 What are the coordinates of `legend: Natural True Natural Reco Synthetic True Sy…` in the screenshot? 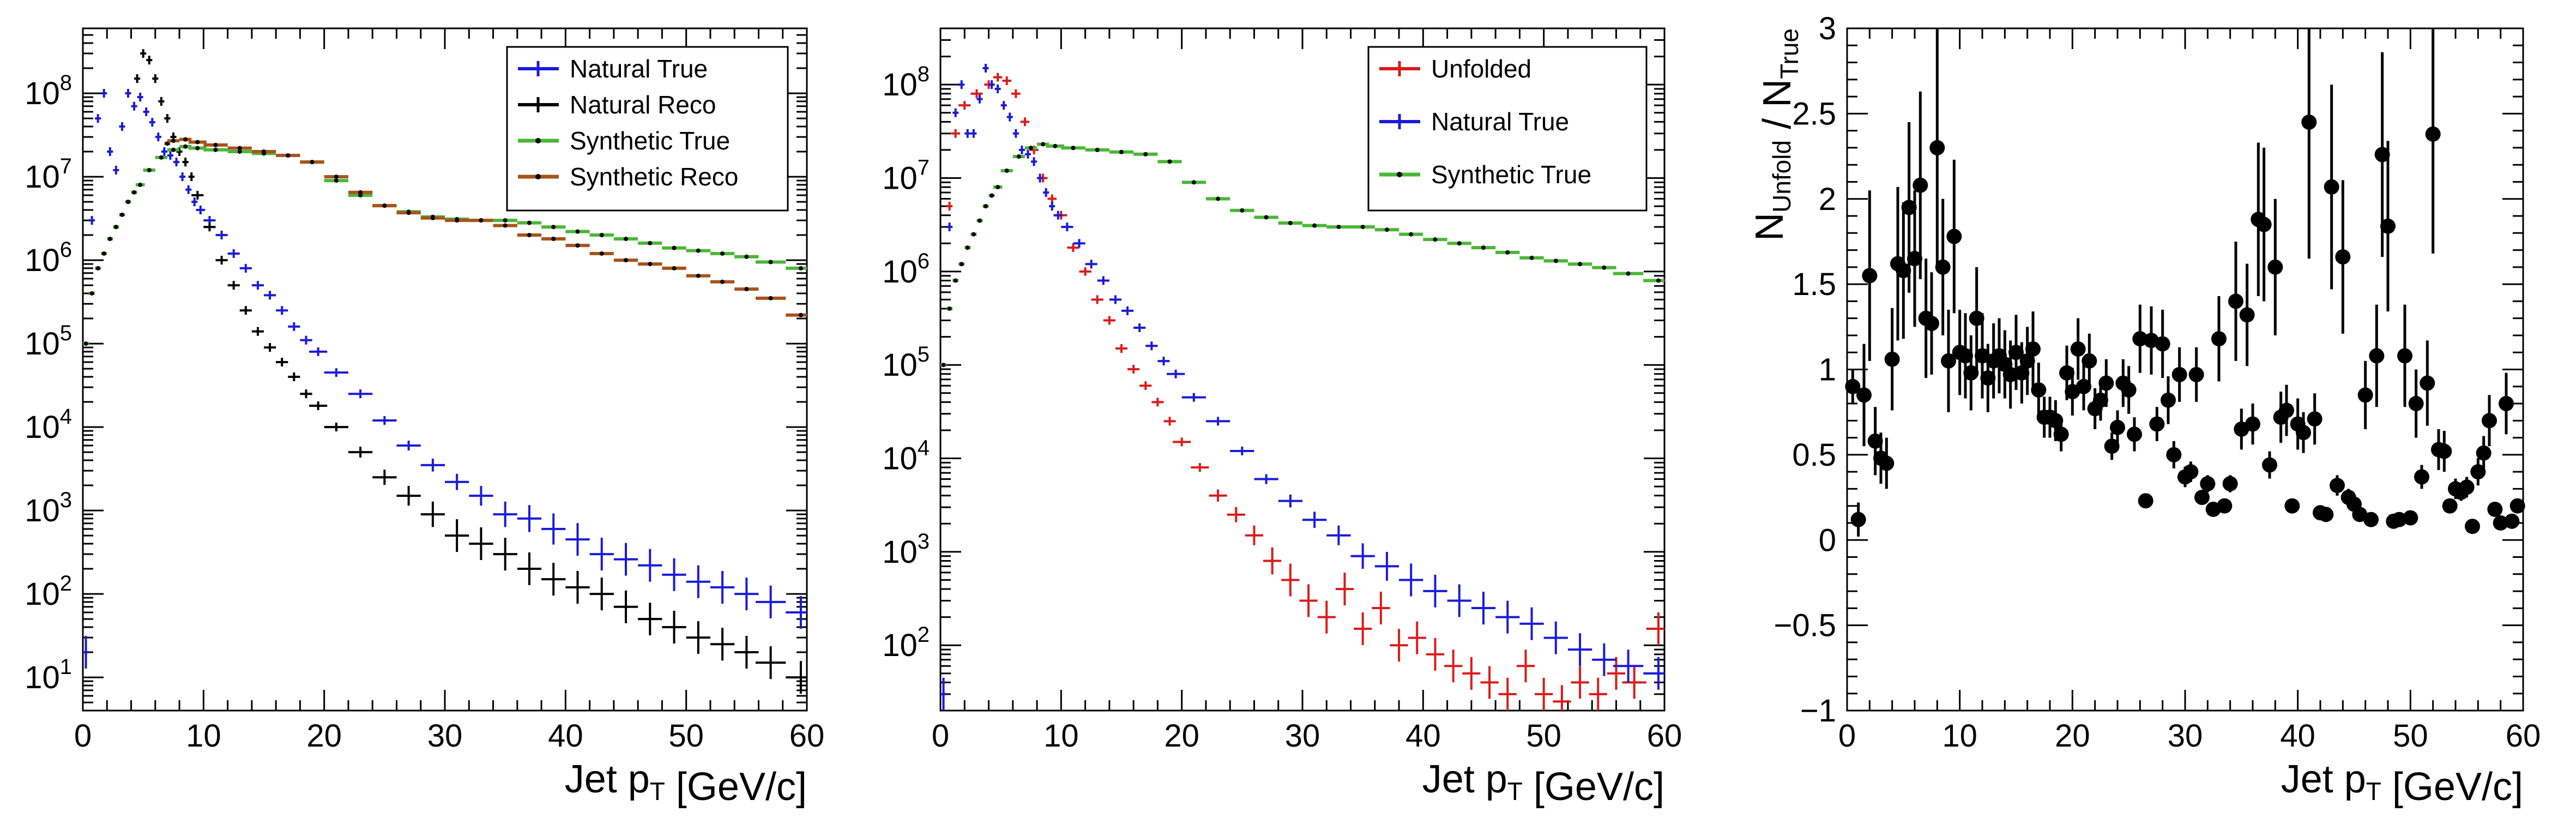 It's located at (647, 129).